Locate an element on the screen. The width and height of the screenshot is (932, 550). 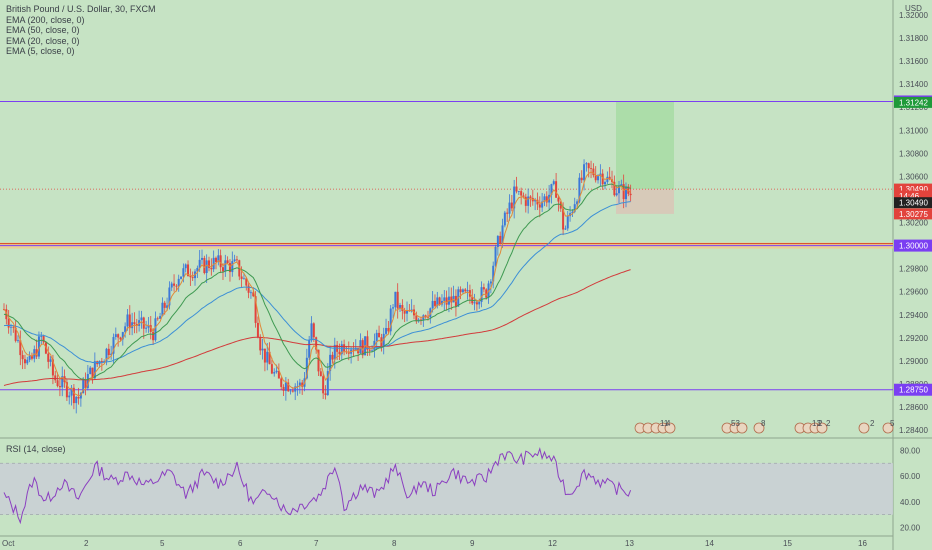
rsi-tick-label: 20.00 is located at coordinates (910, 528).